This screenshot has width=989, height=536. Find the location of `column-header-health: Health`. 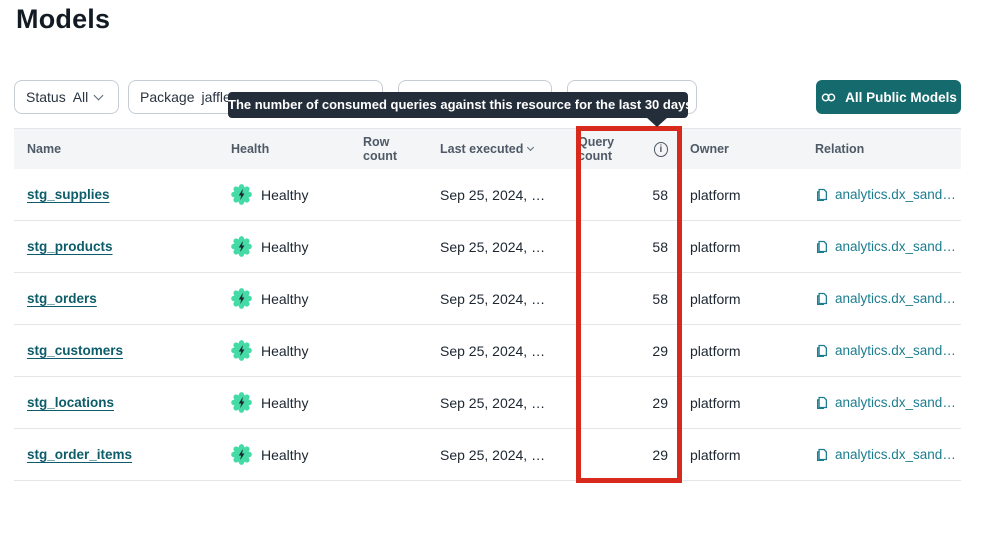

column-header-health: Health is located at coordinates (250, 149).